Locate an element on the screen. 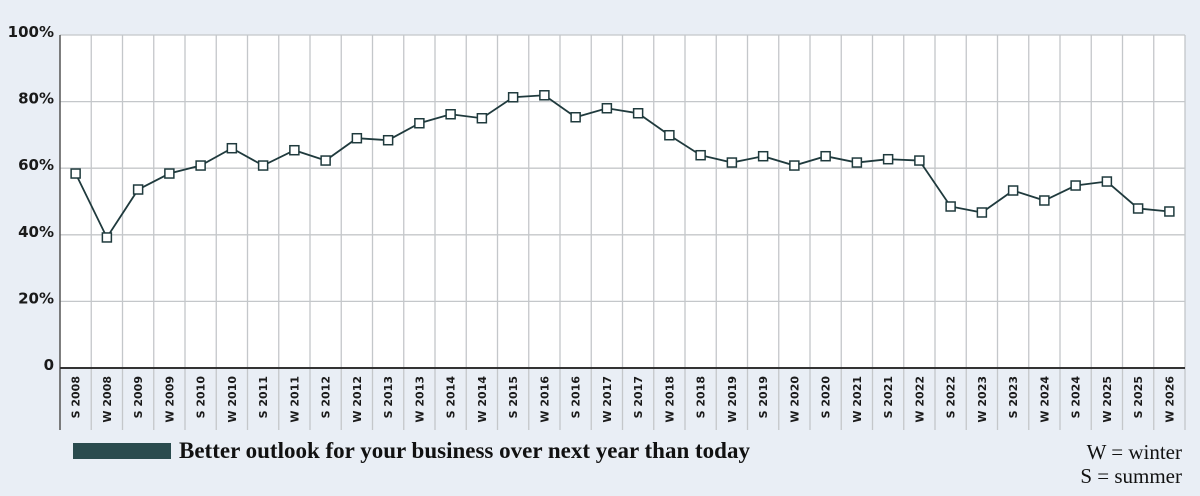 The image size is (1200, 496). x-tick-label: S 2022 is located at coordinates (951, 397).